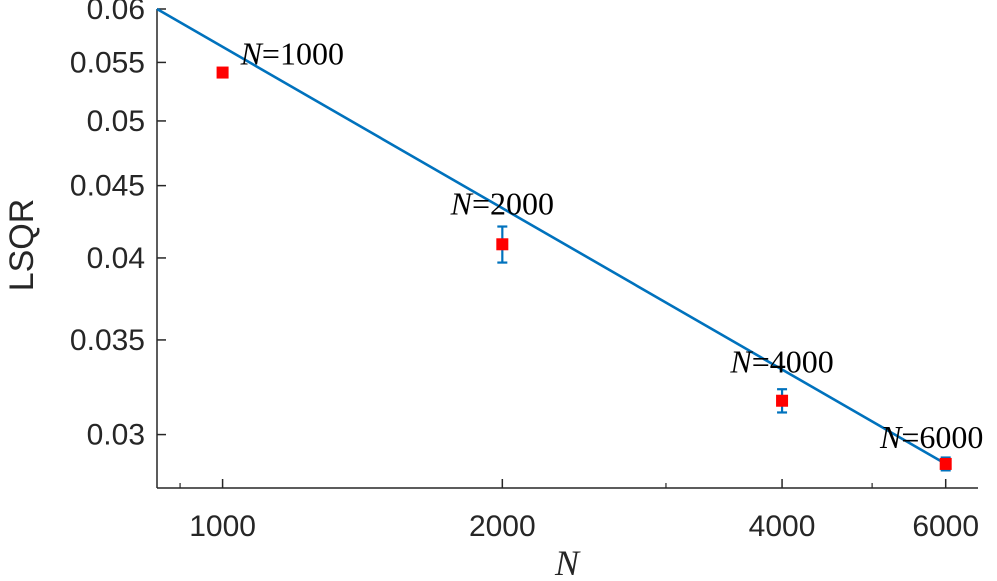  Describe the element at coordinates (222, 526) in the screenshot. I see `x-tick-label: 1000` at that location.